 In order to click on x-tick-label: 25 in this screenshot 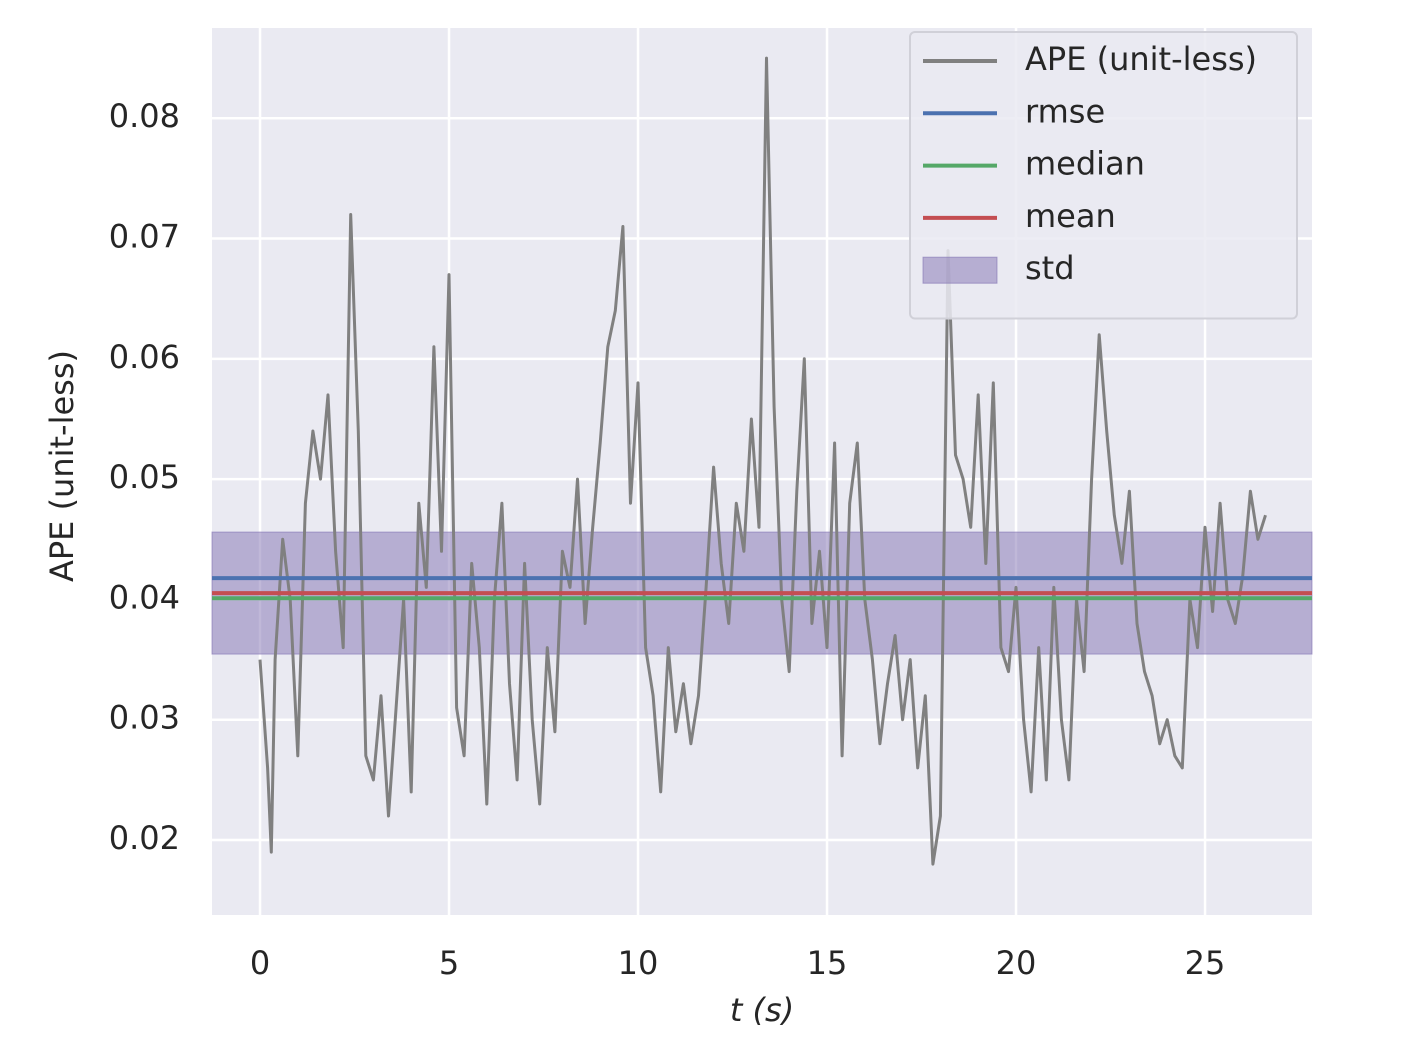, I will do `click(1205, 963)`.